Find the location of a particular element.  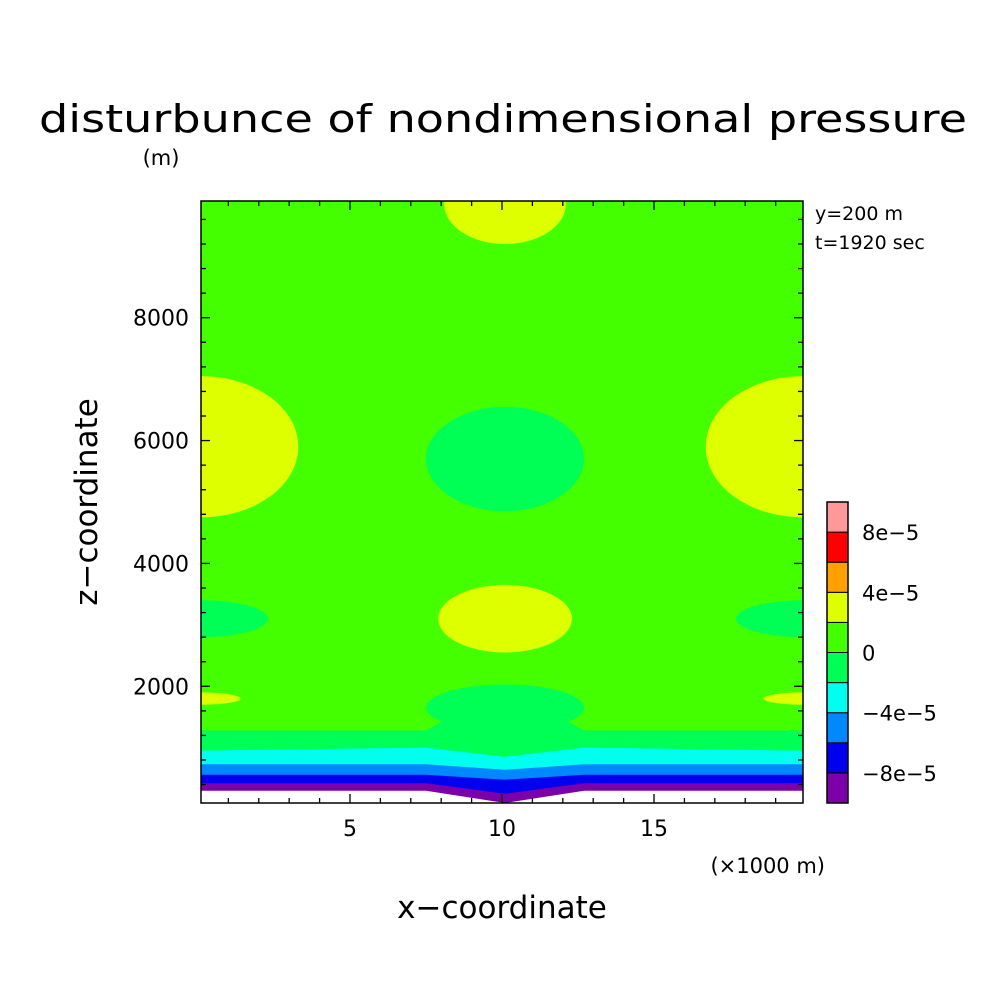

contour-bulge-cap is located at coordinates (505, 708).